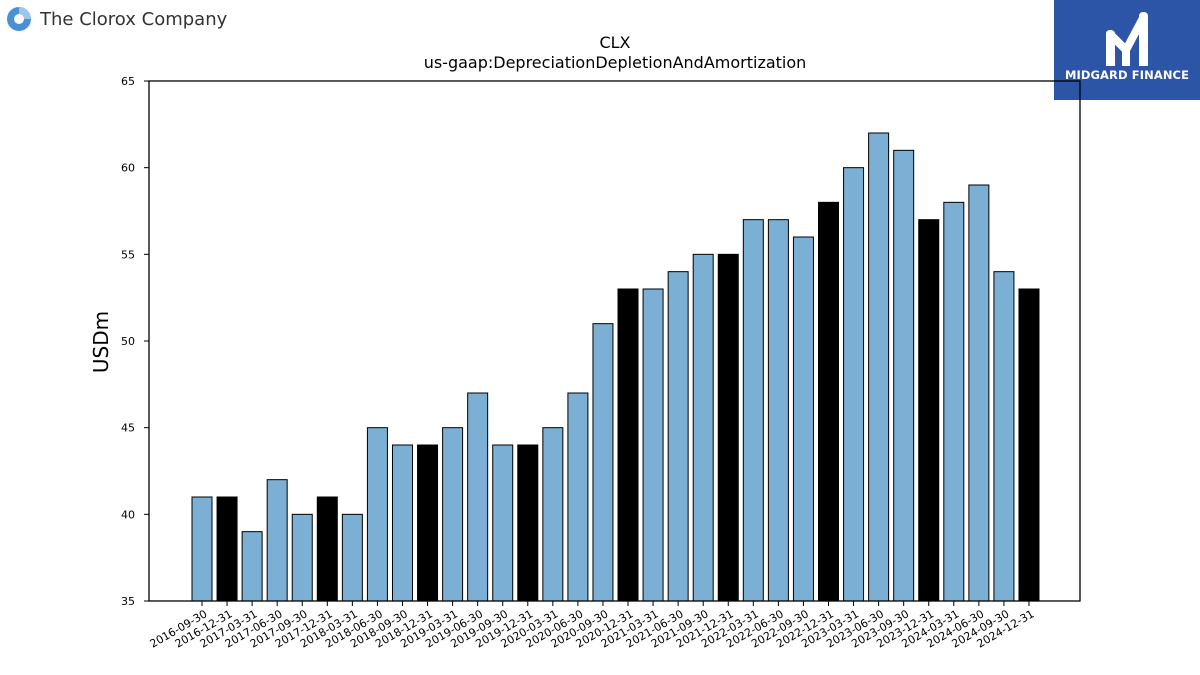 The image size is (1200, 675). Describe the element at coordinates (134, 19) in the screenshot. I see `company-name: The Clorox Company` at that location.